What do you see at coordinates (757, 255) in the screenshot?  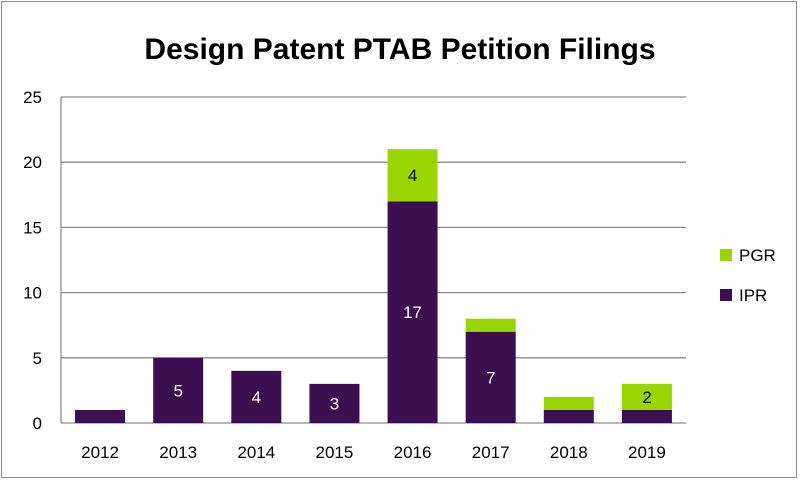 I see `legend-label-pgr: PGR` at bounding box center [757, 255].